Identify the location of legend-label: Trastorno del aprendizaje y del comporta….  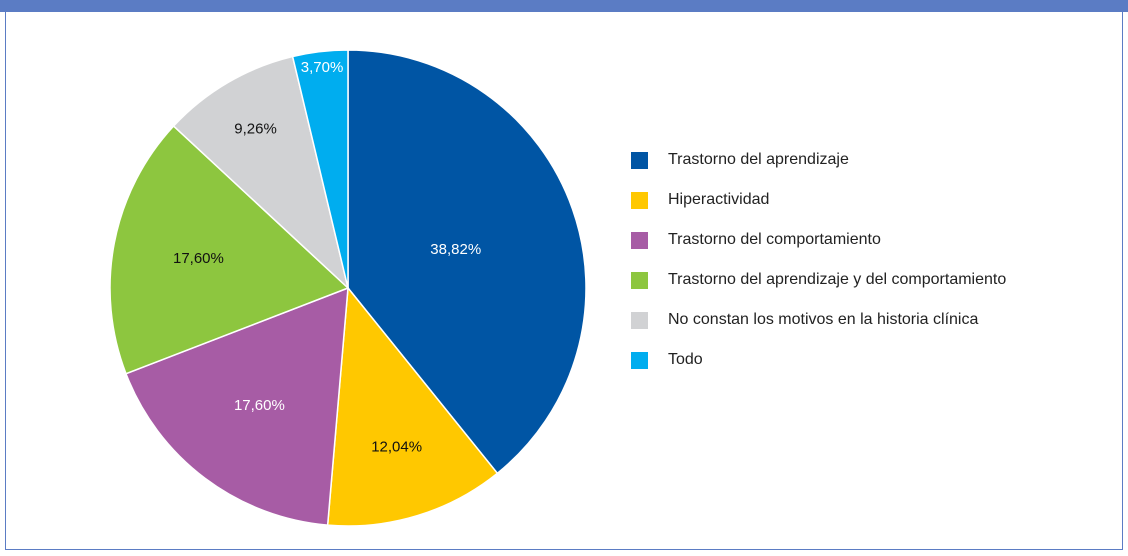
(837, 279).